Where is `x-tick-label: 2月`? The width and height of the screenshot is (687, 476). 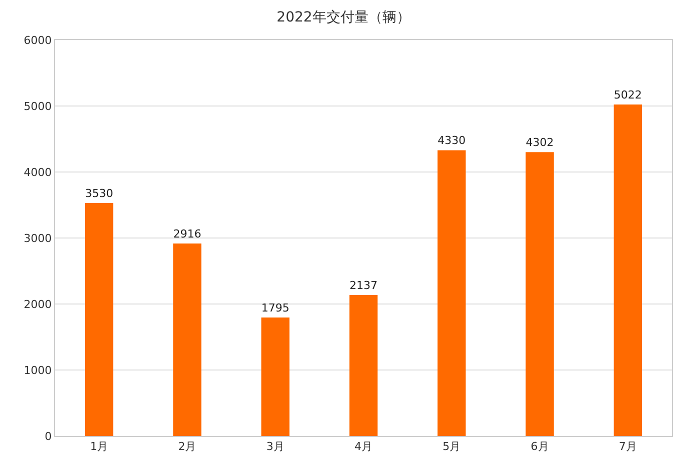
x-tick-label: 2月 is located at coordinates (187, 447).